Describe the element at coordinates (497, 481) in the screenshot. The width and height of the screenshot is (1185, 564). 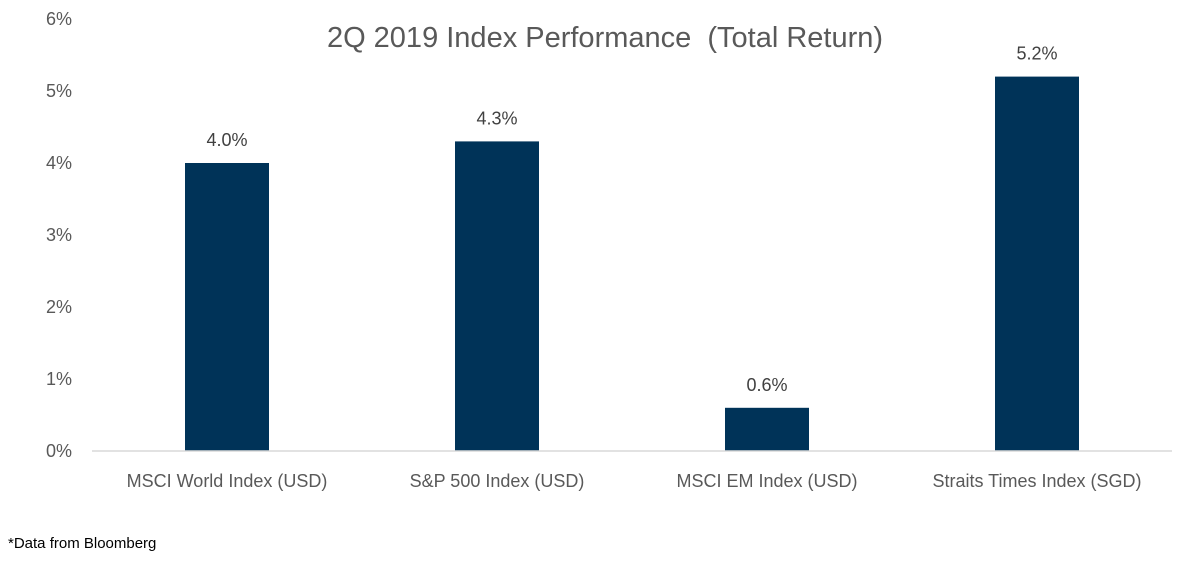
I see `x-category-label: S&P 500 Index (USD)` at that location.